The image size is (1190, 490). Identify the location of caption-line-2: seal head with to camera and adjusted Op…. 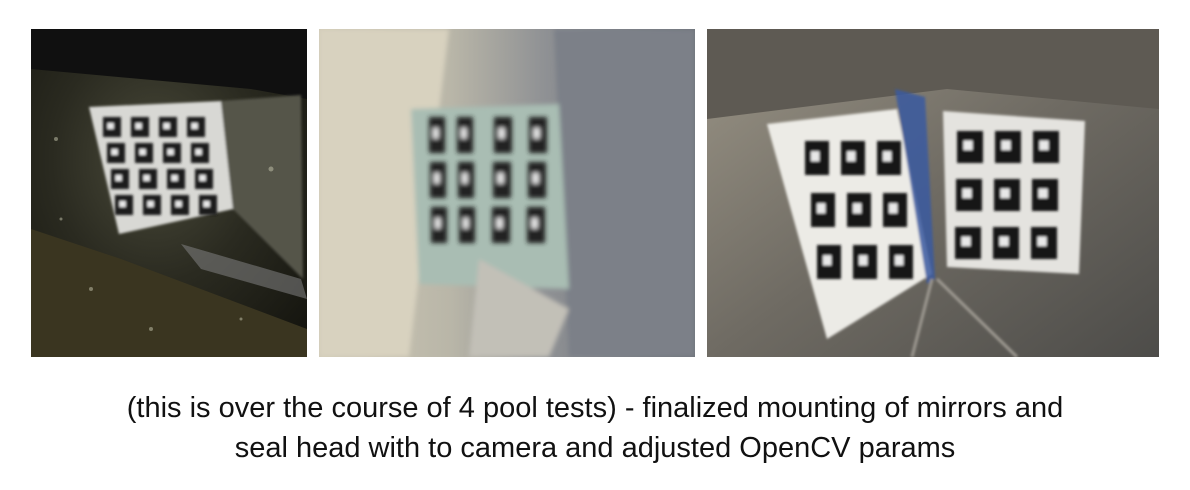
(595, 448).